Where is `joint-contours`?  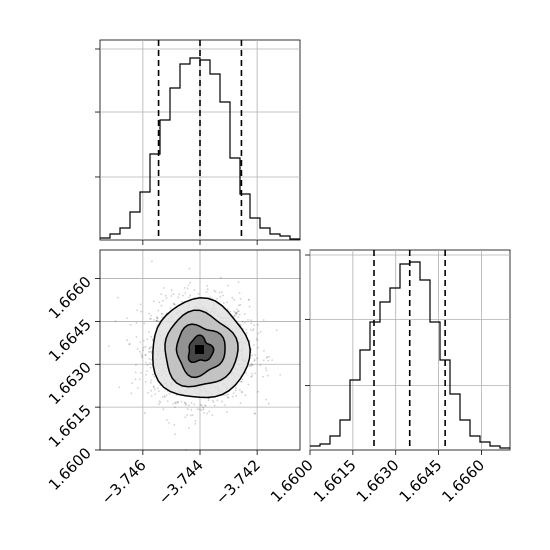 joint-contours is located at coordinates (201, 348).